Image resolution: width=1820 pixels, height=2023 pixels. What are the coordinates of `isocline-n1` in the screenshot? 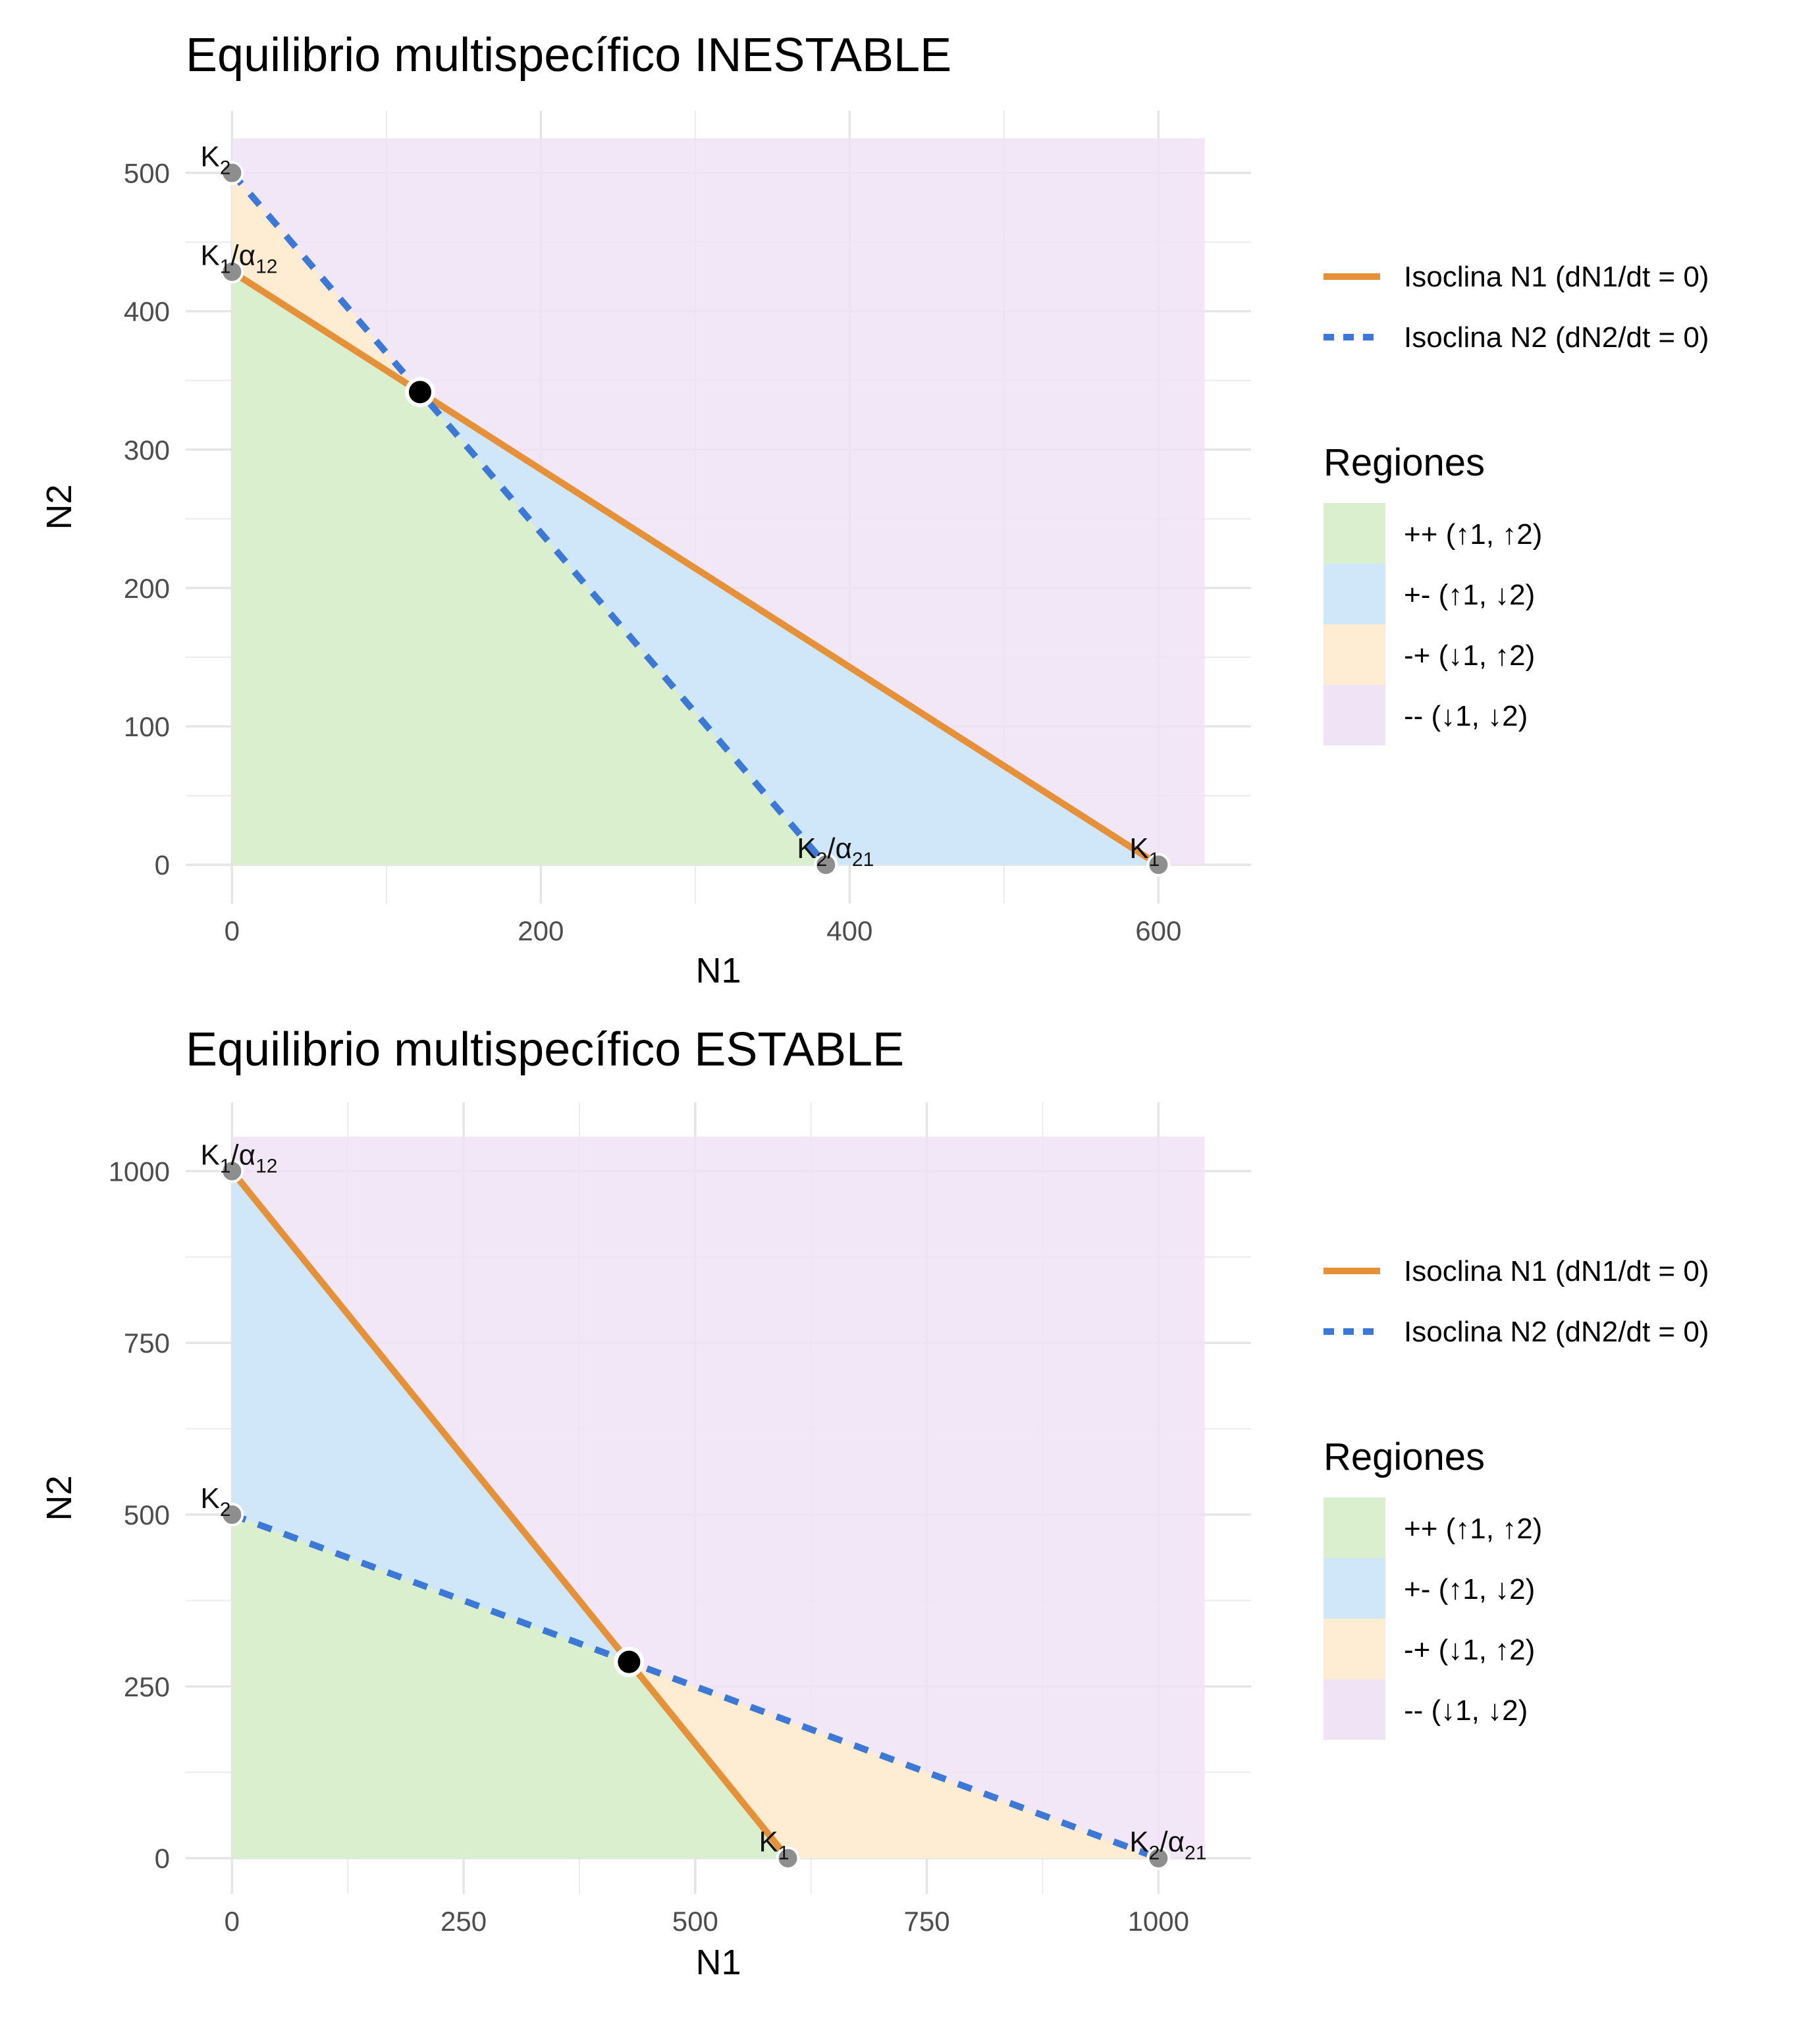 It's located at (510, 1514).